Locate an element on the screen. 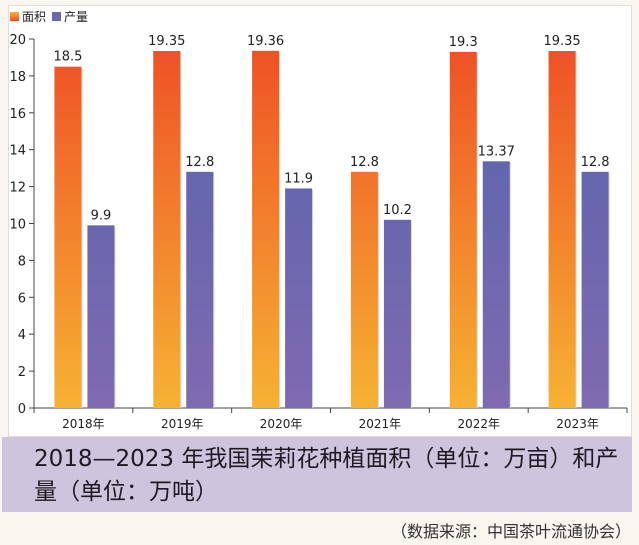 This screenshot has width=639, height=545. y-tick-label: 18 is located at coordinates (17, 77).